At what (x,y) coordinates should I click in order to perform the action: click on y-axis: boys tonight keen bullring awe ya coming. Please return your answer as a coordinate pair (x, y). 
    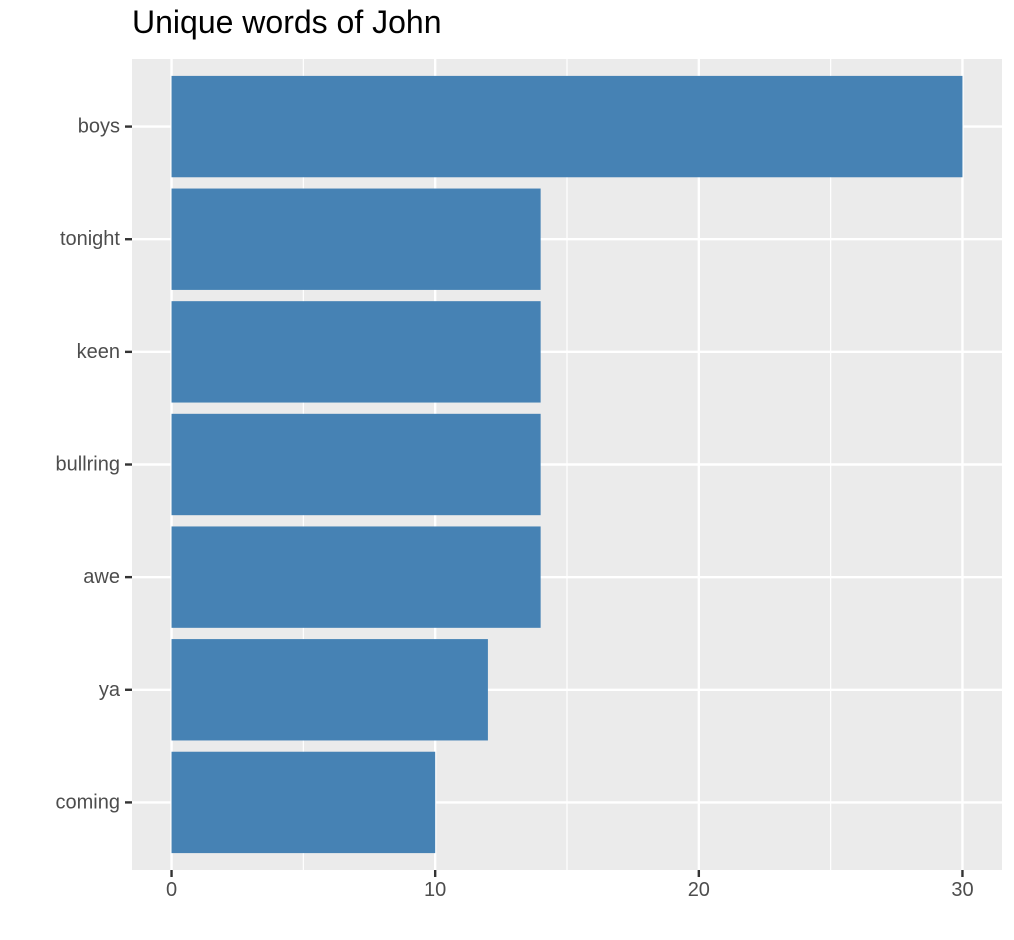
    Looking at the image, I should click on (94, 464).